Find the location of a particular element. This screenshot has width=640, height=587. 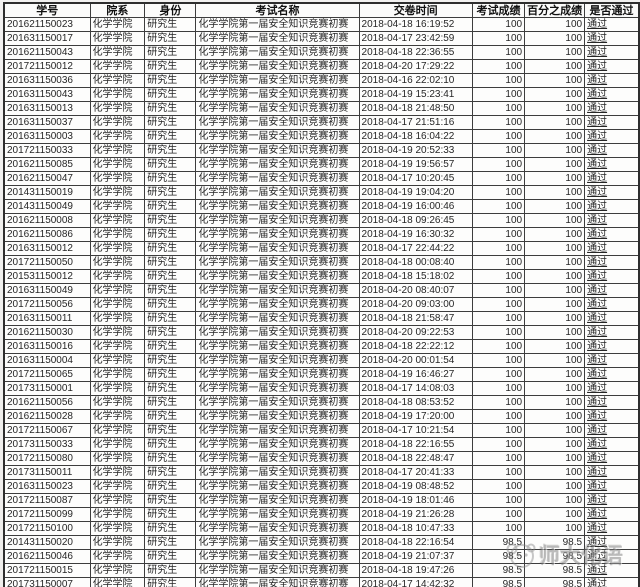

cell-student-id: 201621150046 is located at coordinates (47, 556).